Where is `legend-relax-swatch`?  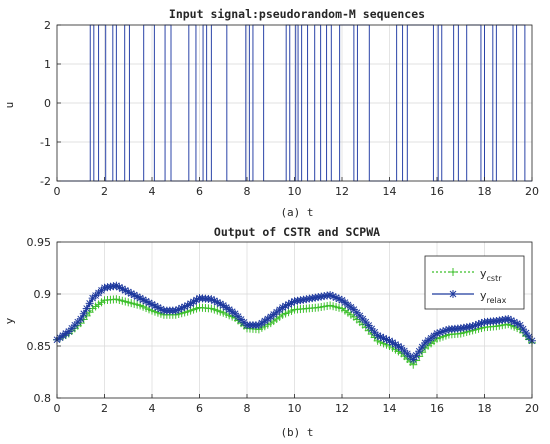 legend-relax-swatch is located at coordinates (453, 294).